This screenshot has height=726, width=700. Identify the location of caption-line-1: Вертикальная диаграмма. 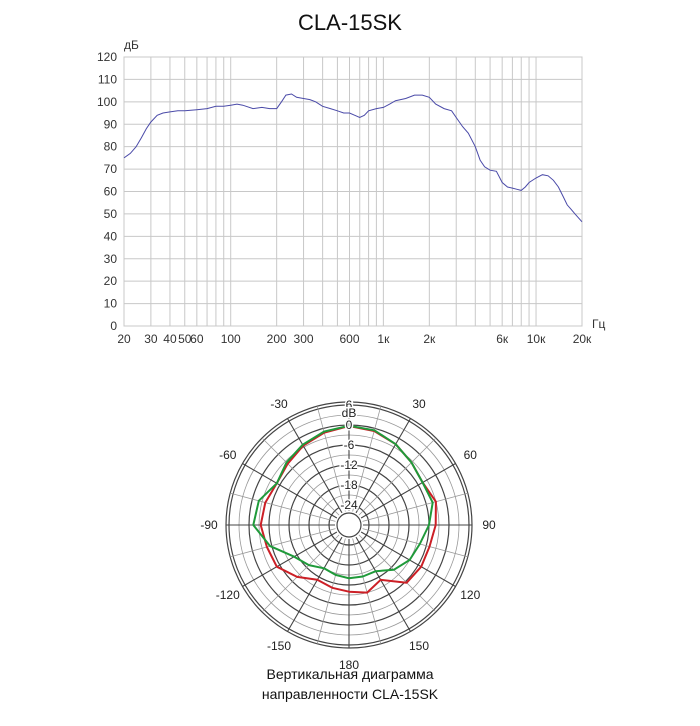
(350, 674).